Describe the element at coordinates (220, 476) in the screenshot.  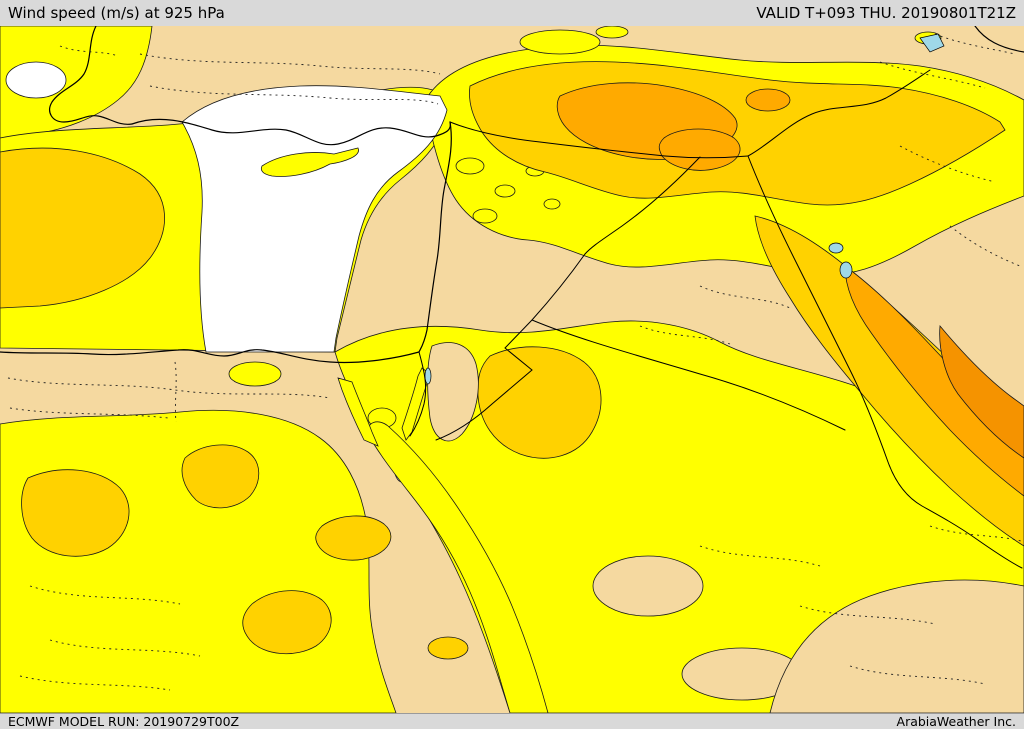
I see `gold-cairo-blob` at that location.